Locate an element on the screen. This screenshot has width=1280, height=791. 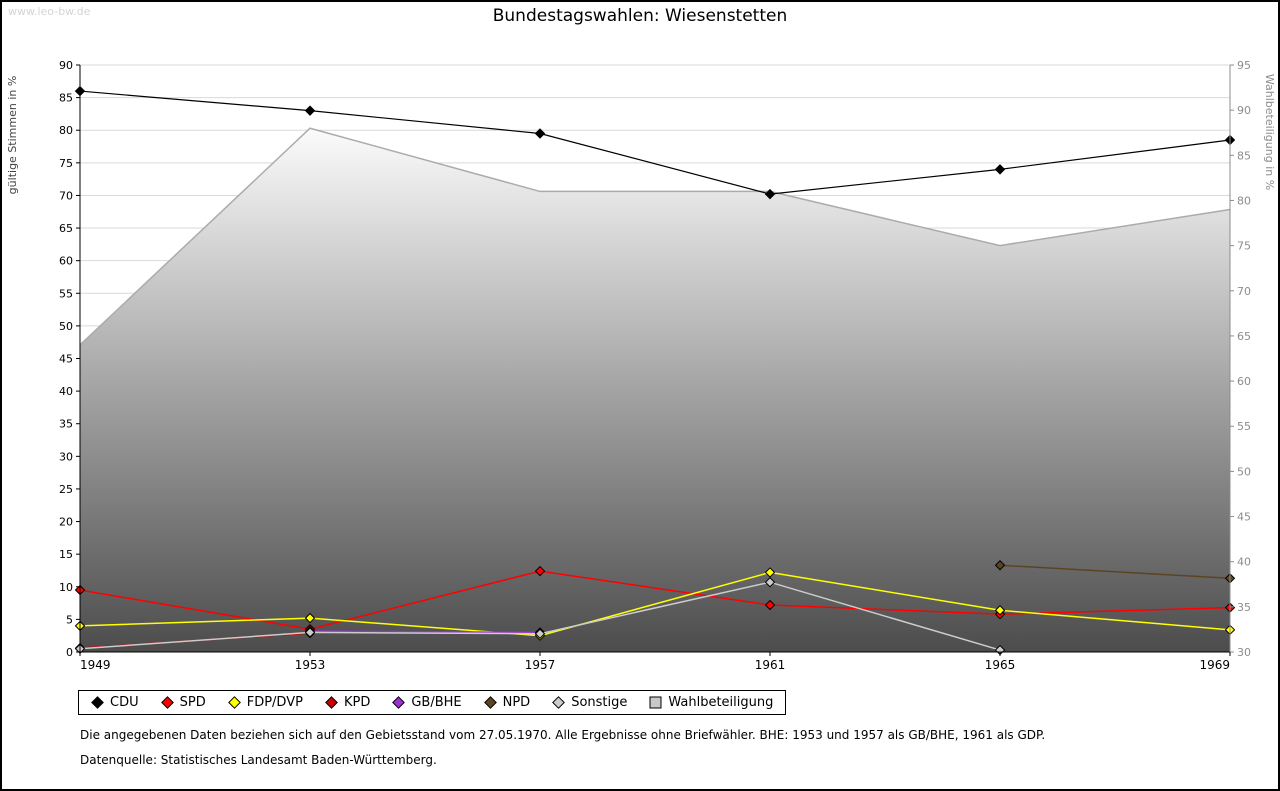
watermark: www.leo-bw.de is located at coordinates (49, 11).